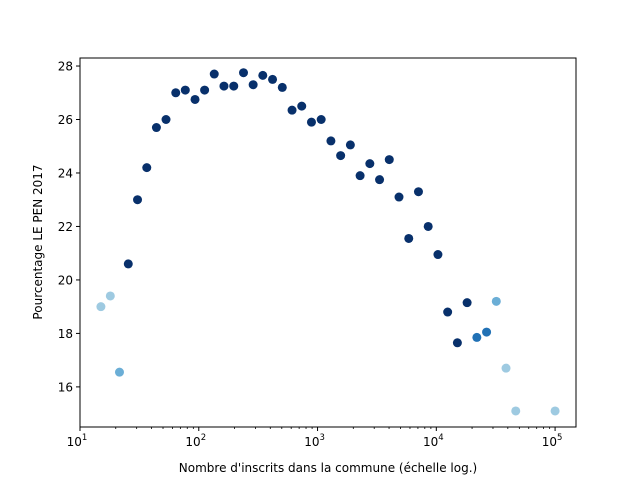 The image size is (640, 480). Describe the element at coordinates (65, 120) in the screenshot. I see `y-tick-label-5: 26` at that location.